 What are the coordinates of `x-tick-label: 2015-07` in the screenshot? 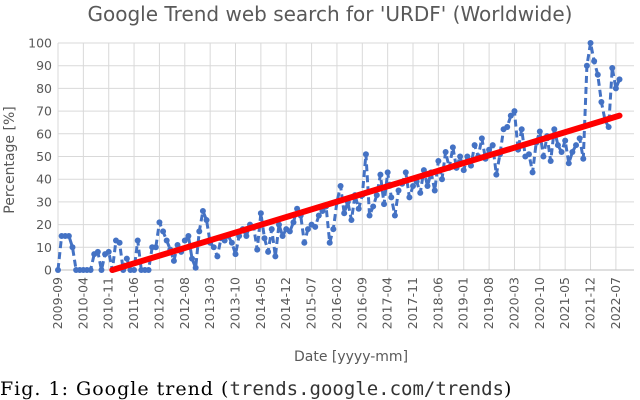 It's located at (311, 303).